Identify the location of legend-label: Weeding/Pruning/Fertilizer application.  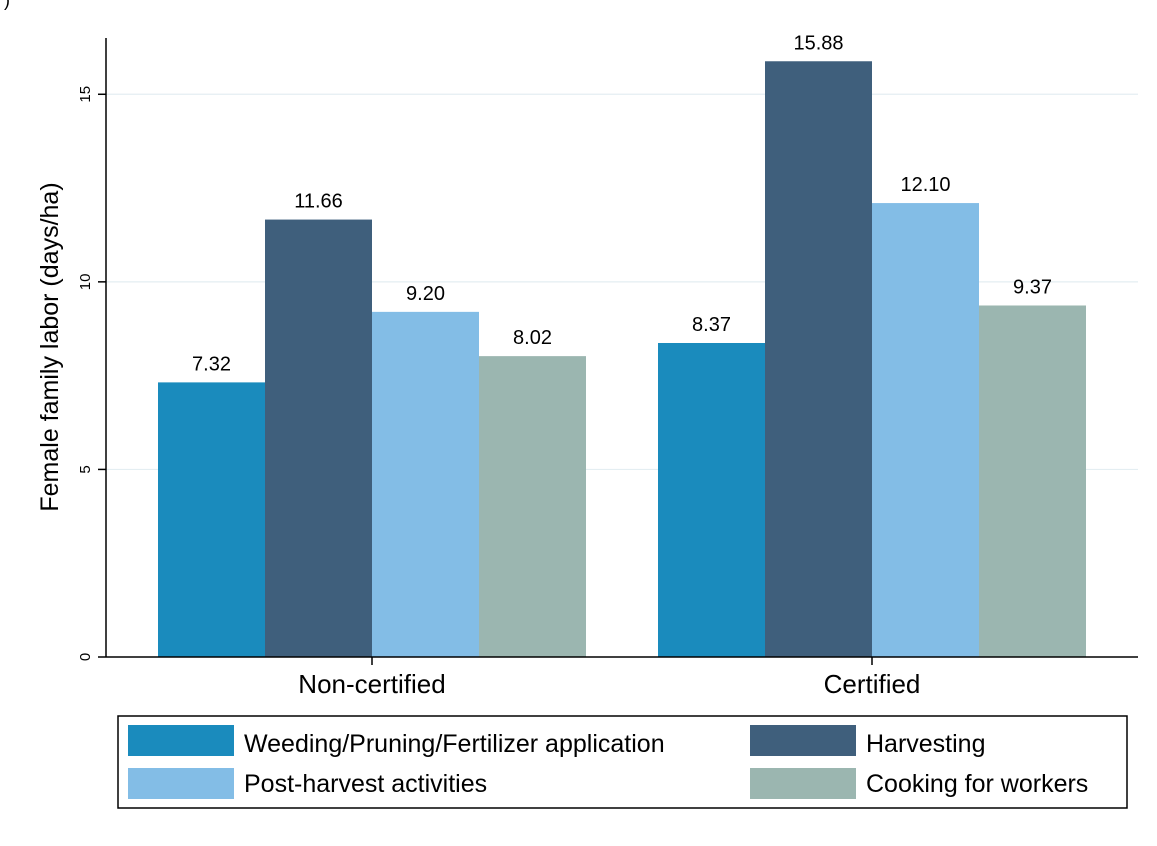
(454, 744).